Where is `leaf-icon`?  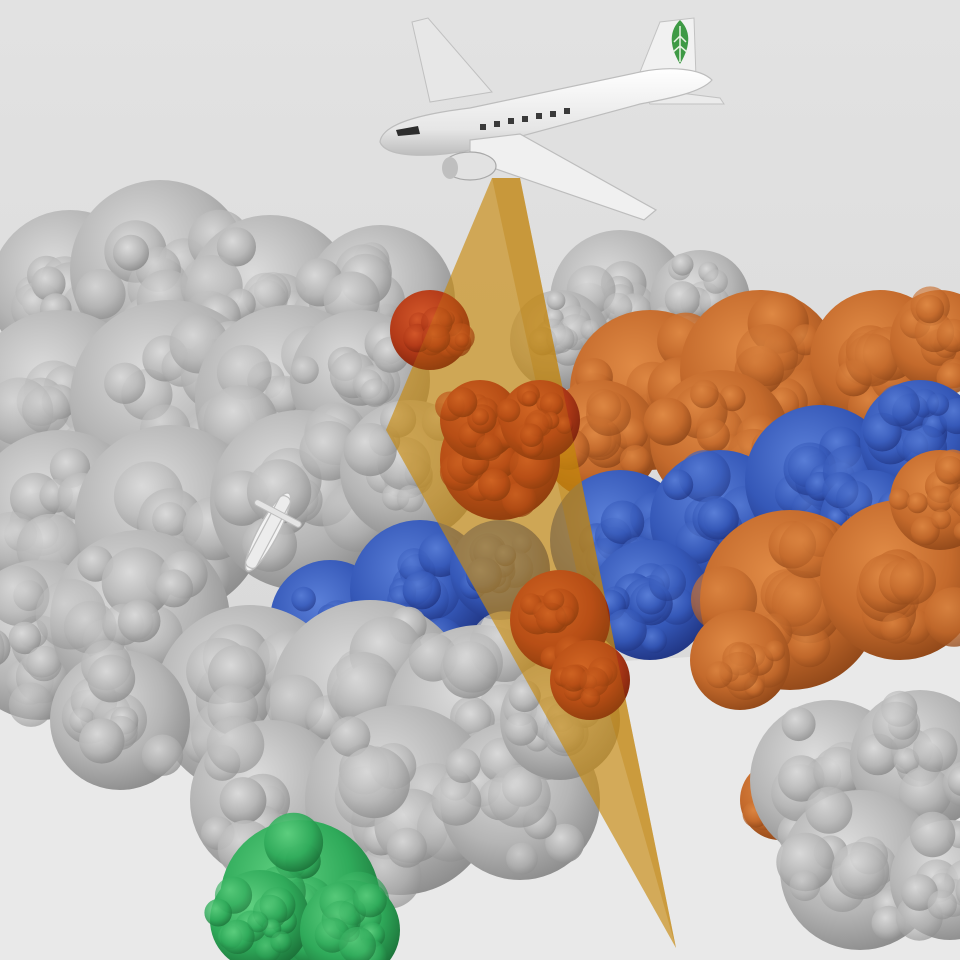 leaf-icon is located at coordinates (680, 42).